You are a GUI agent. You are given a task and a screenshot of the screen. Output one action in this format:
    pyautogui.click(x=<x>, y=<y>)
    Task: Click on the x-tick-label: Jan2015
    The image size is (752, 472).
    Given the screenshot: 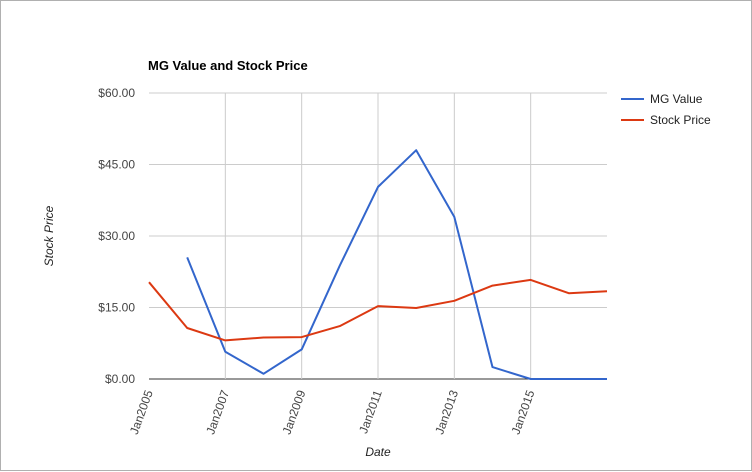 What is the action you would take?
    pyautogui.click(x=523, y=412)
    